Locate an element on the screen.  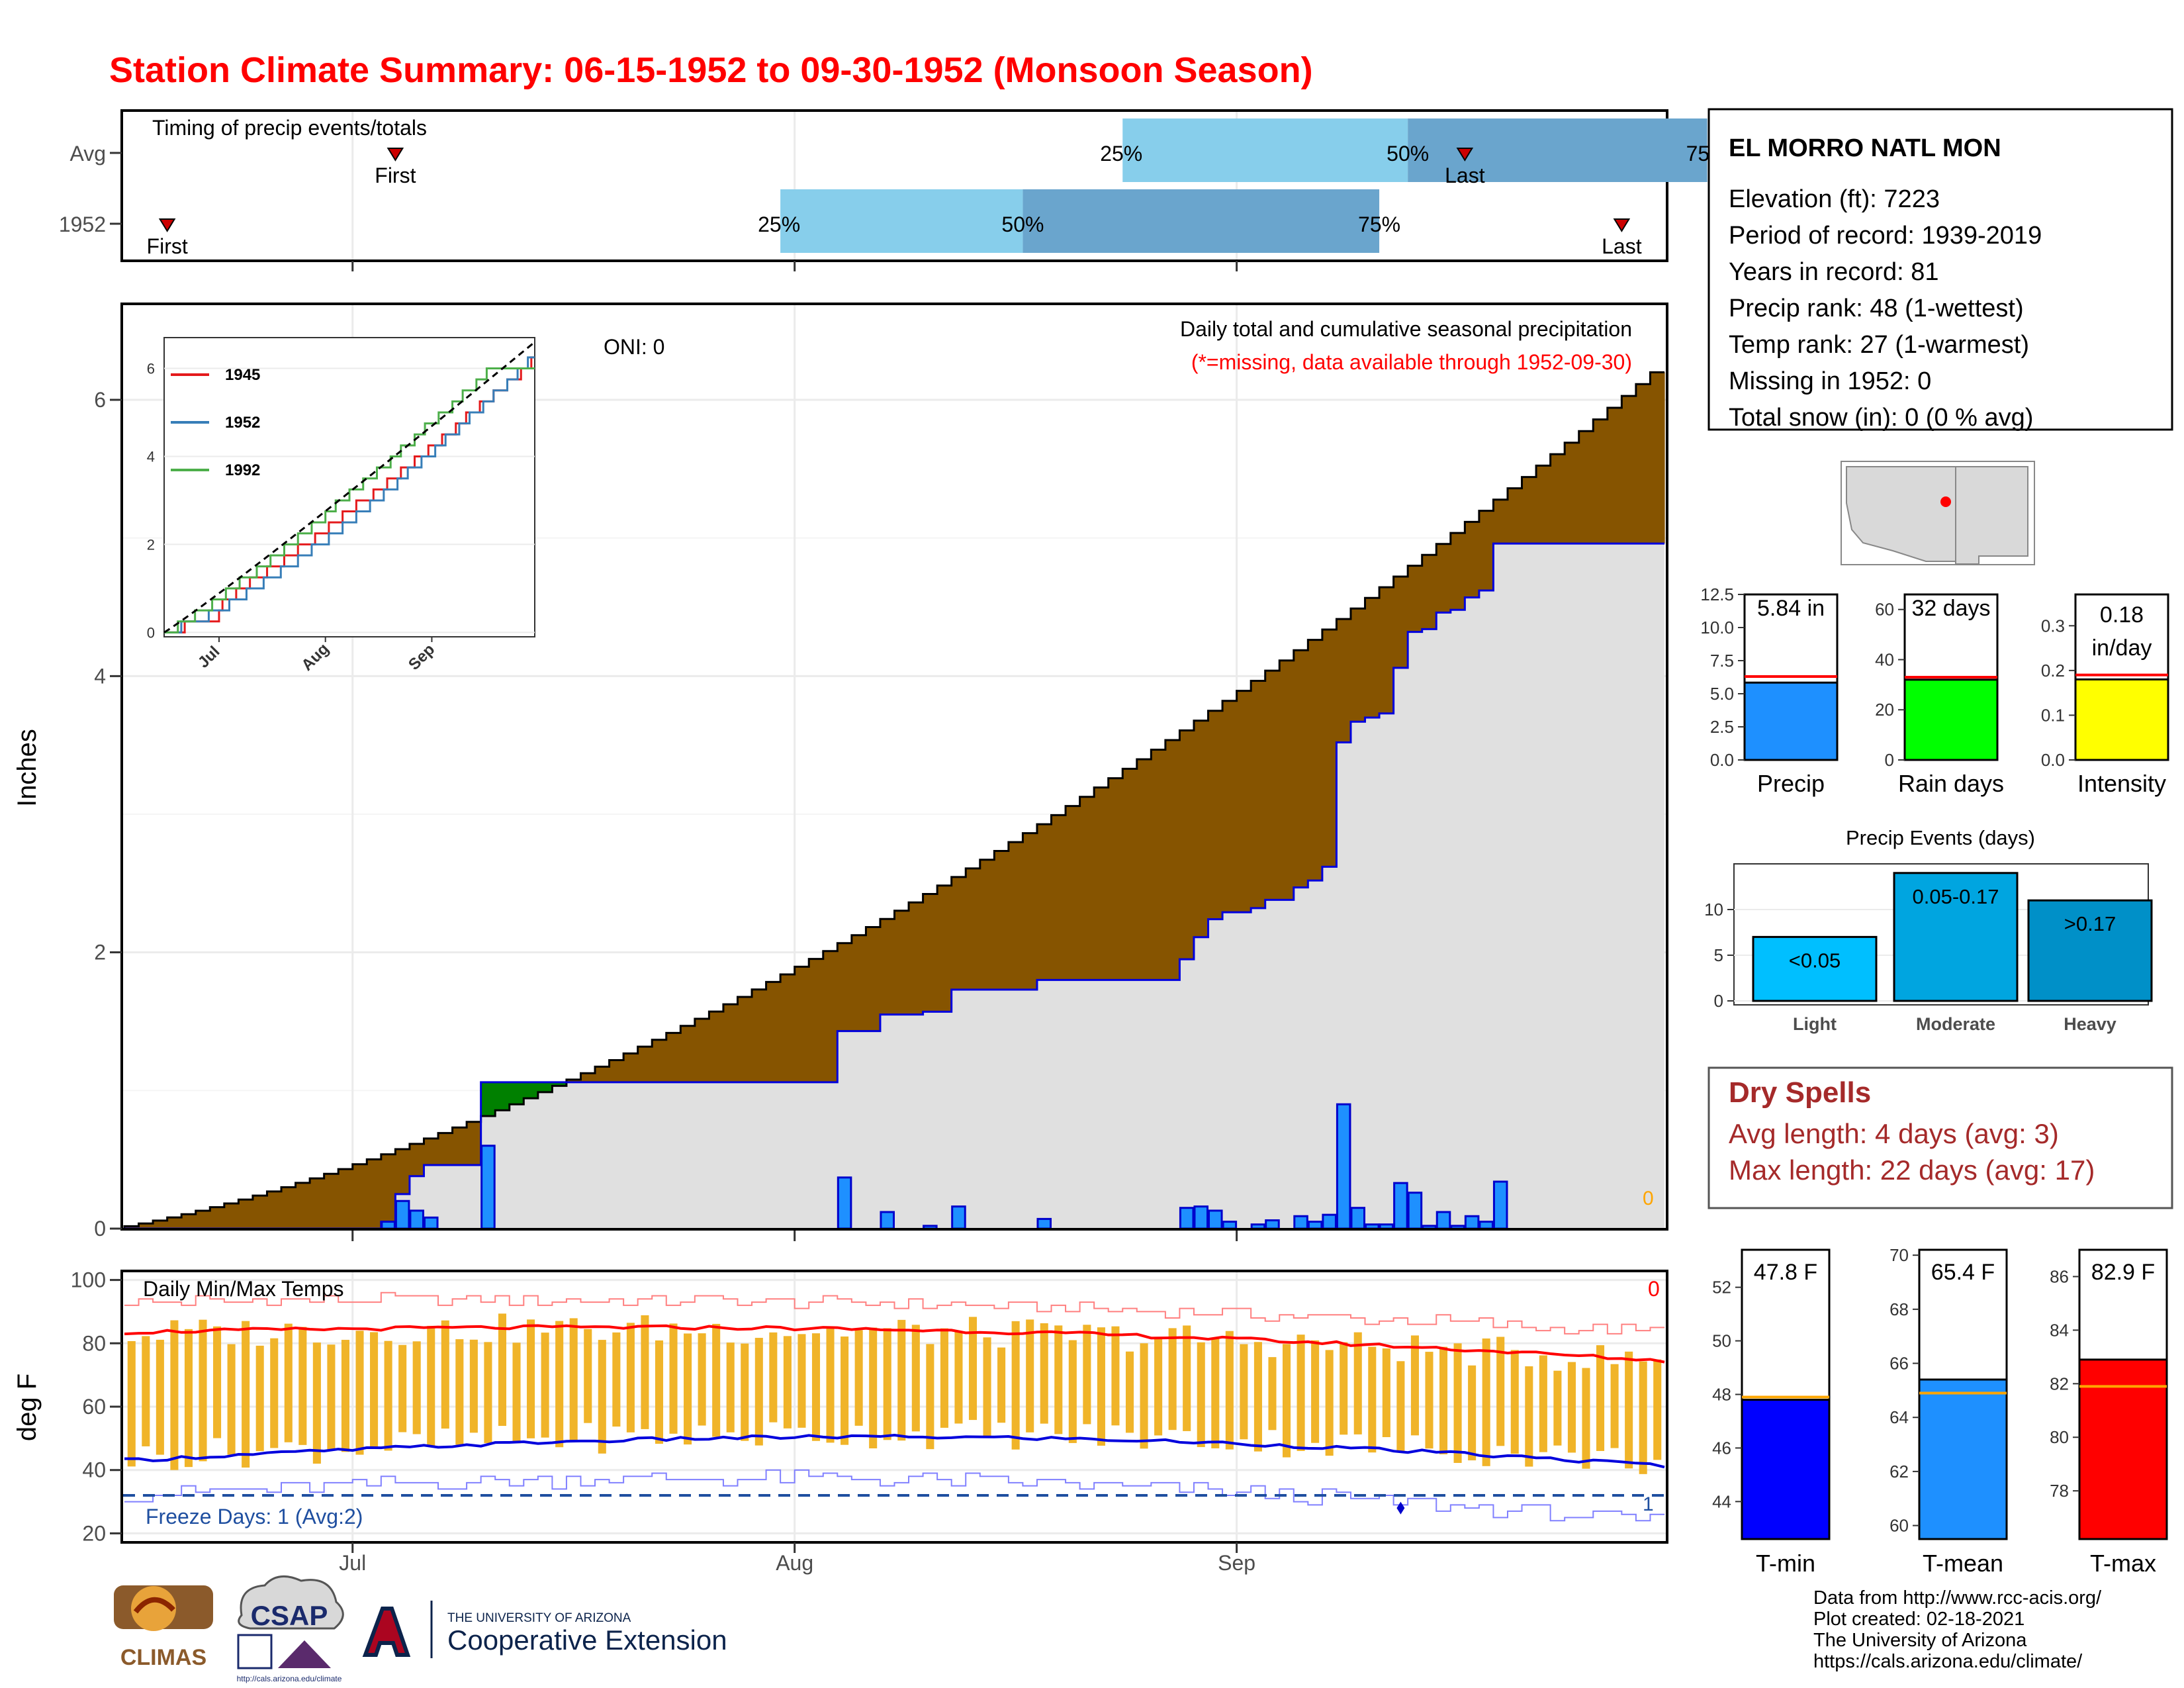
freeze-days-label: Freeze Days: 1 (Avg:2) is located at coordinates (255, 1516).